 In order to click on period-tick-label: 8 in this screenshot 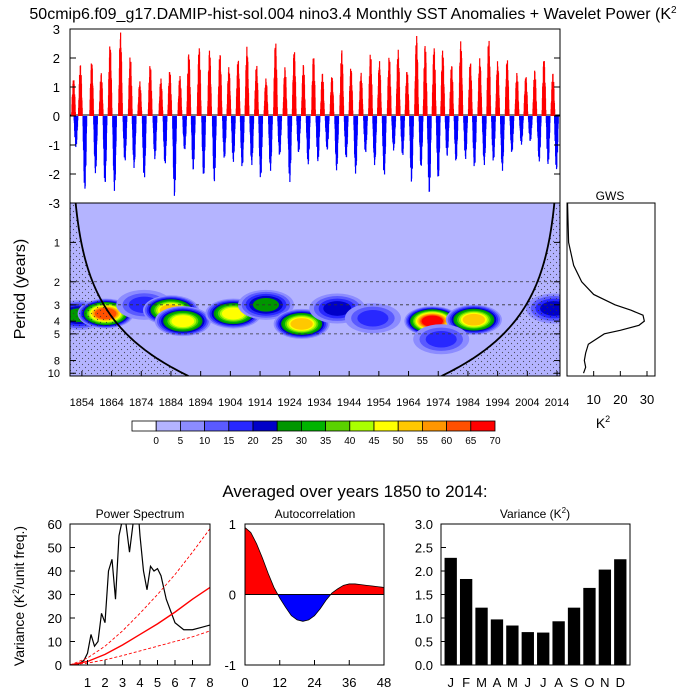, I will do `click(57, 362)`.